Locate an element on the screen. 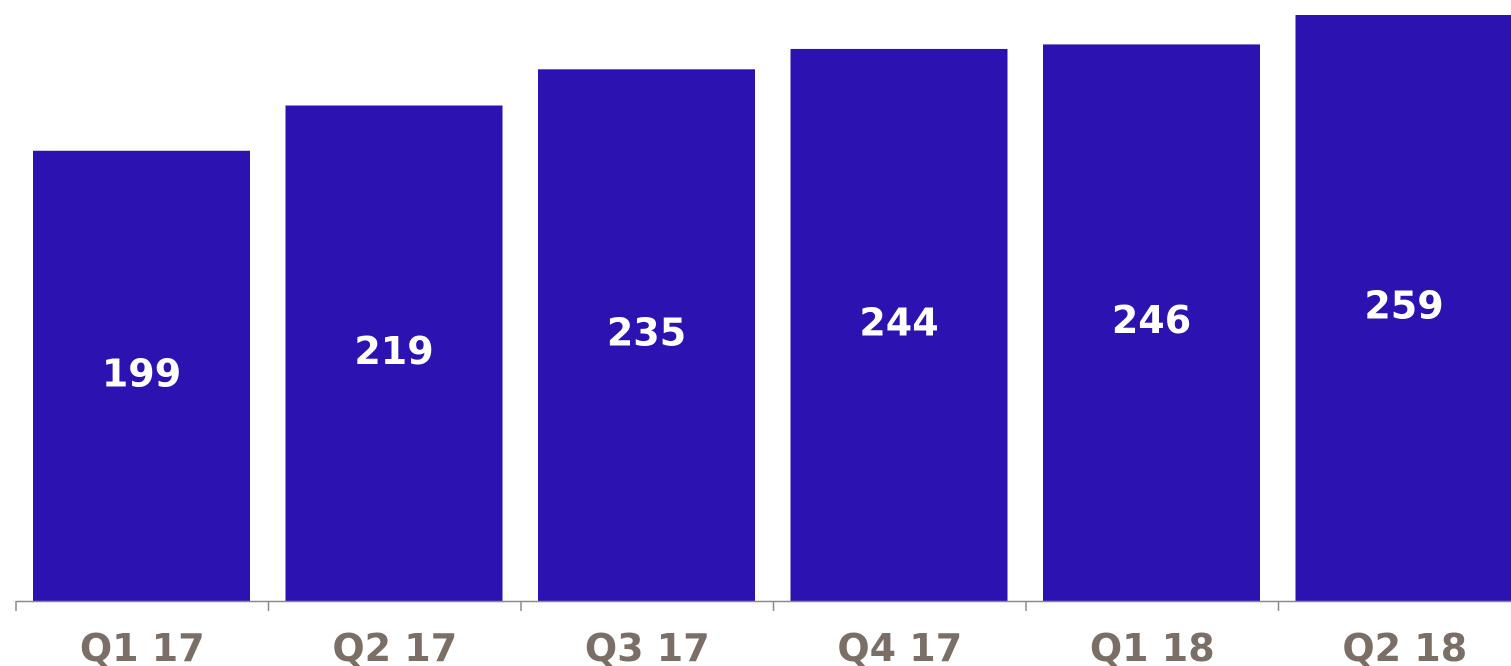 Image resolution: width=1511 pixels, height=666 pixels. data-label-q1-18: 246 is located at coordinates (1151, 320).